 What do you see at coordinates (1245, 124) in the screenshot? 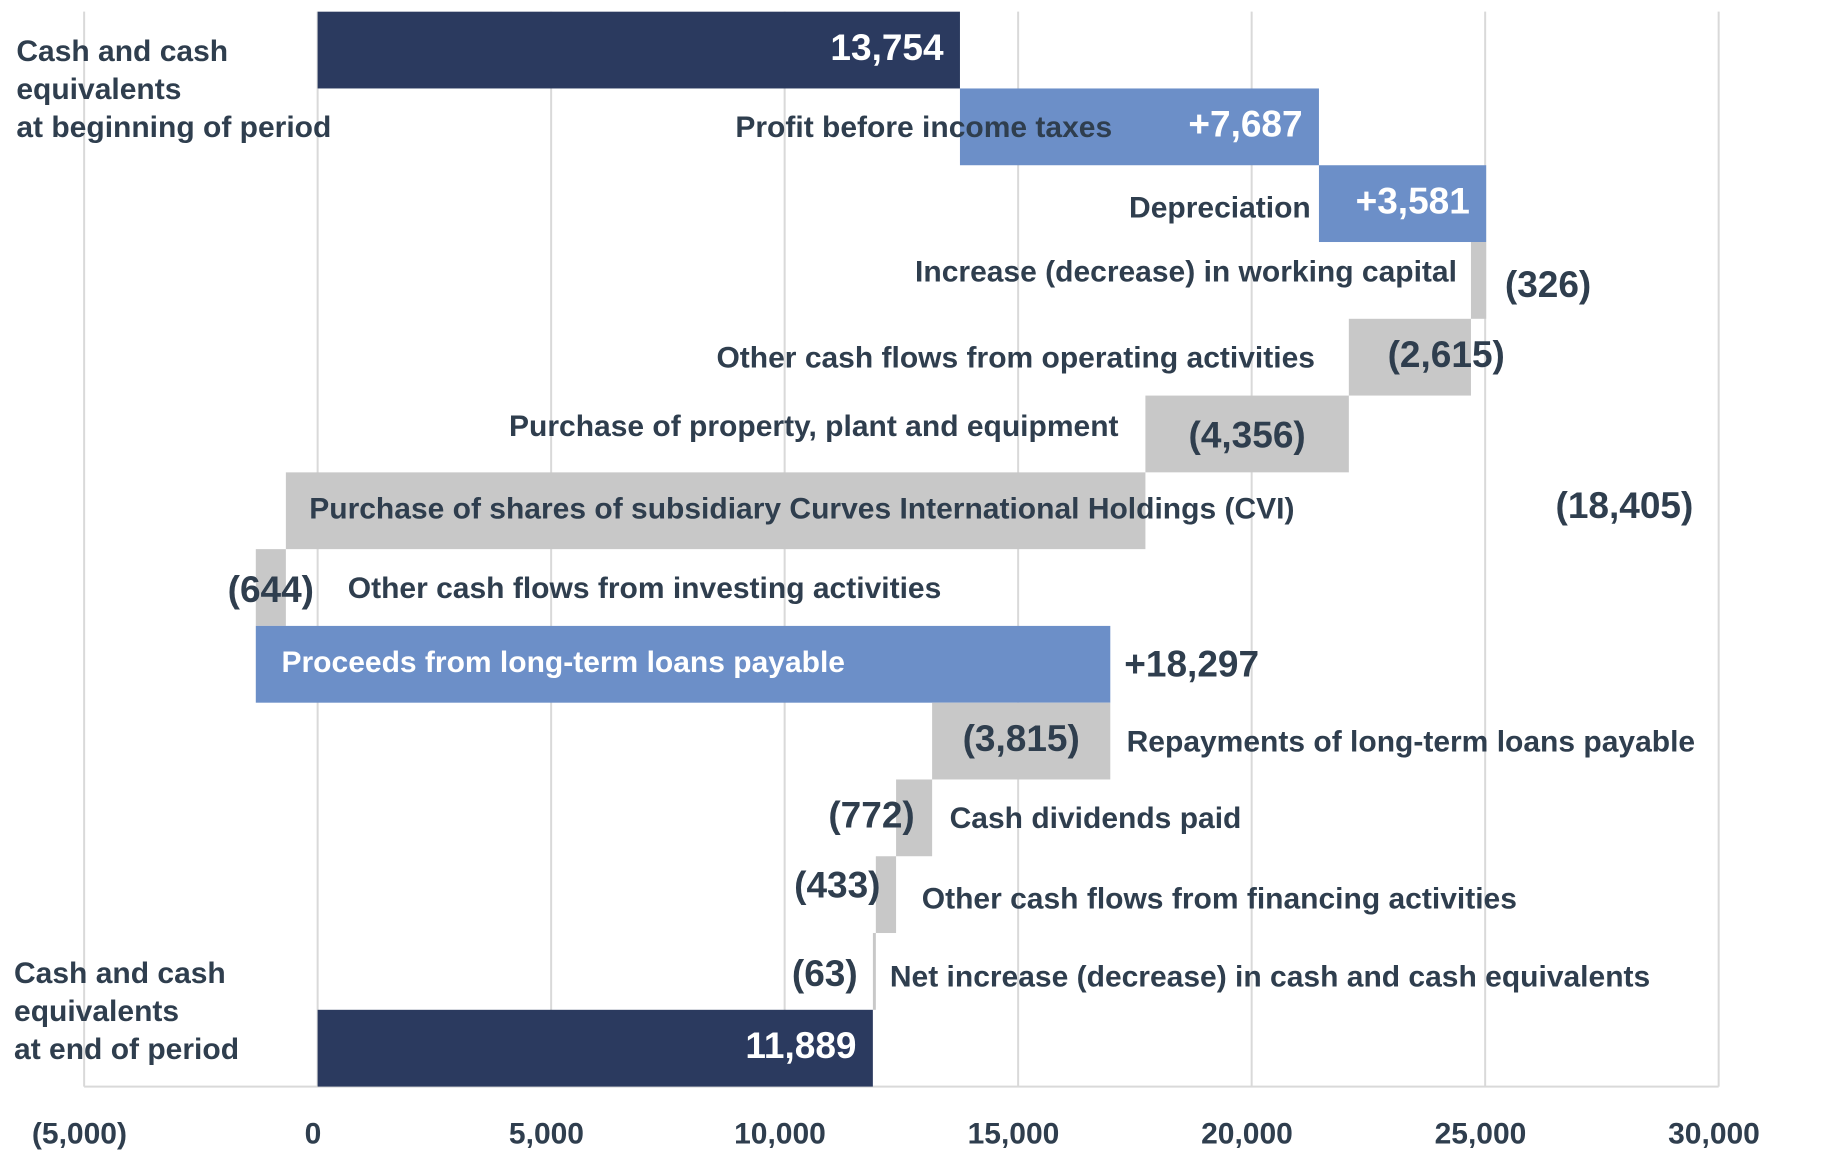
I see `value-label: +7,687` at bounding box center [1245, 124].